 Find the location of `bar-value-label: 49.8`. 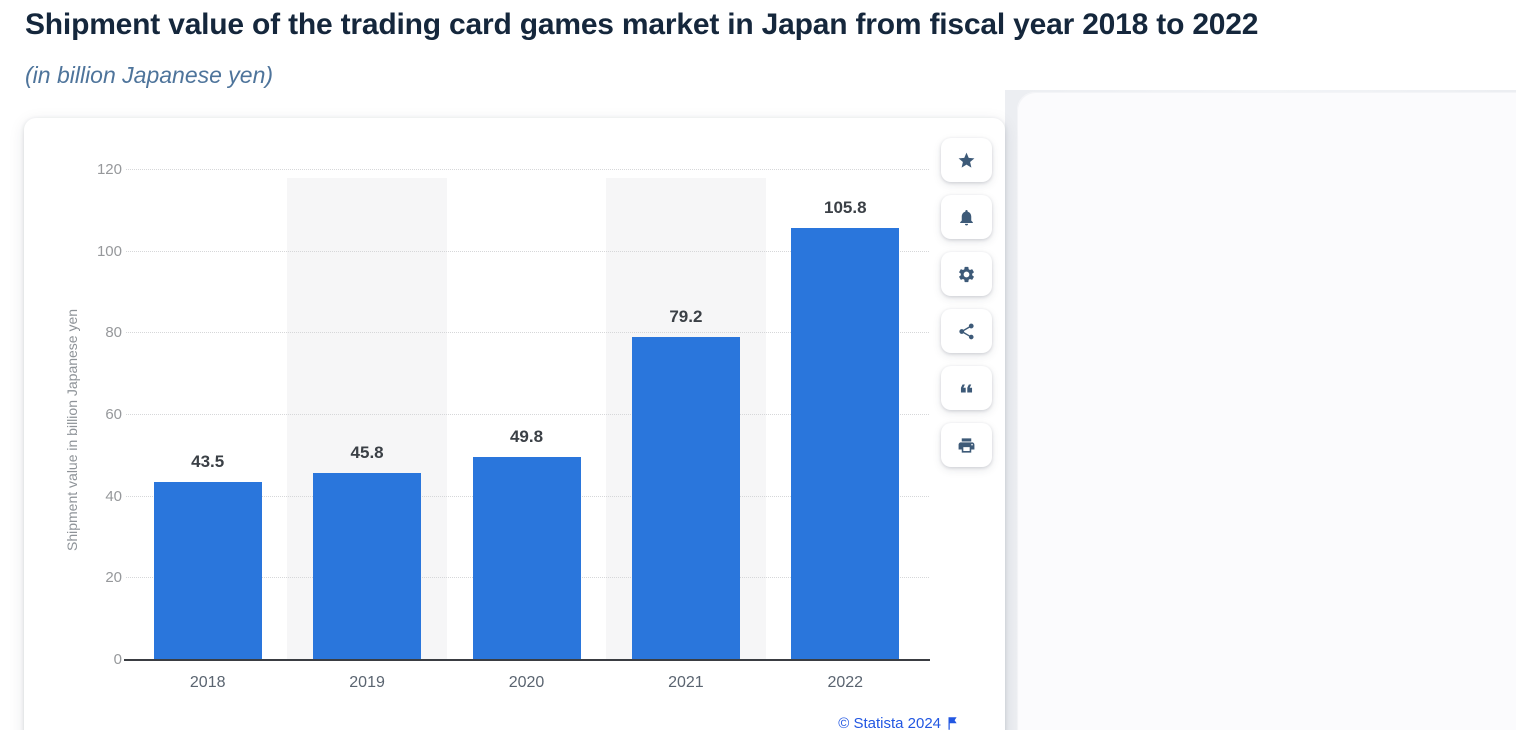

bar-value-label: 49.8 is located at coordinates (526, 436).